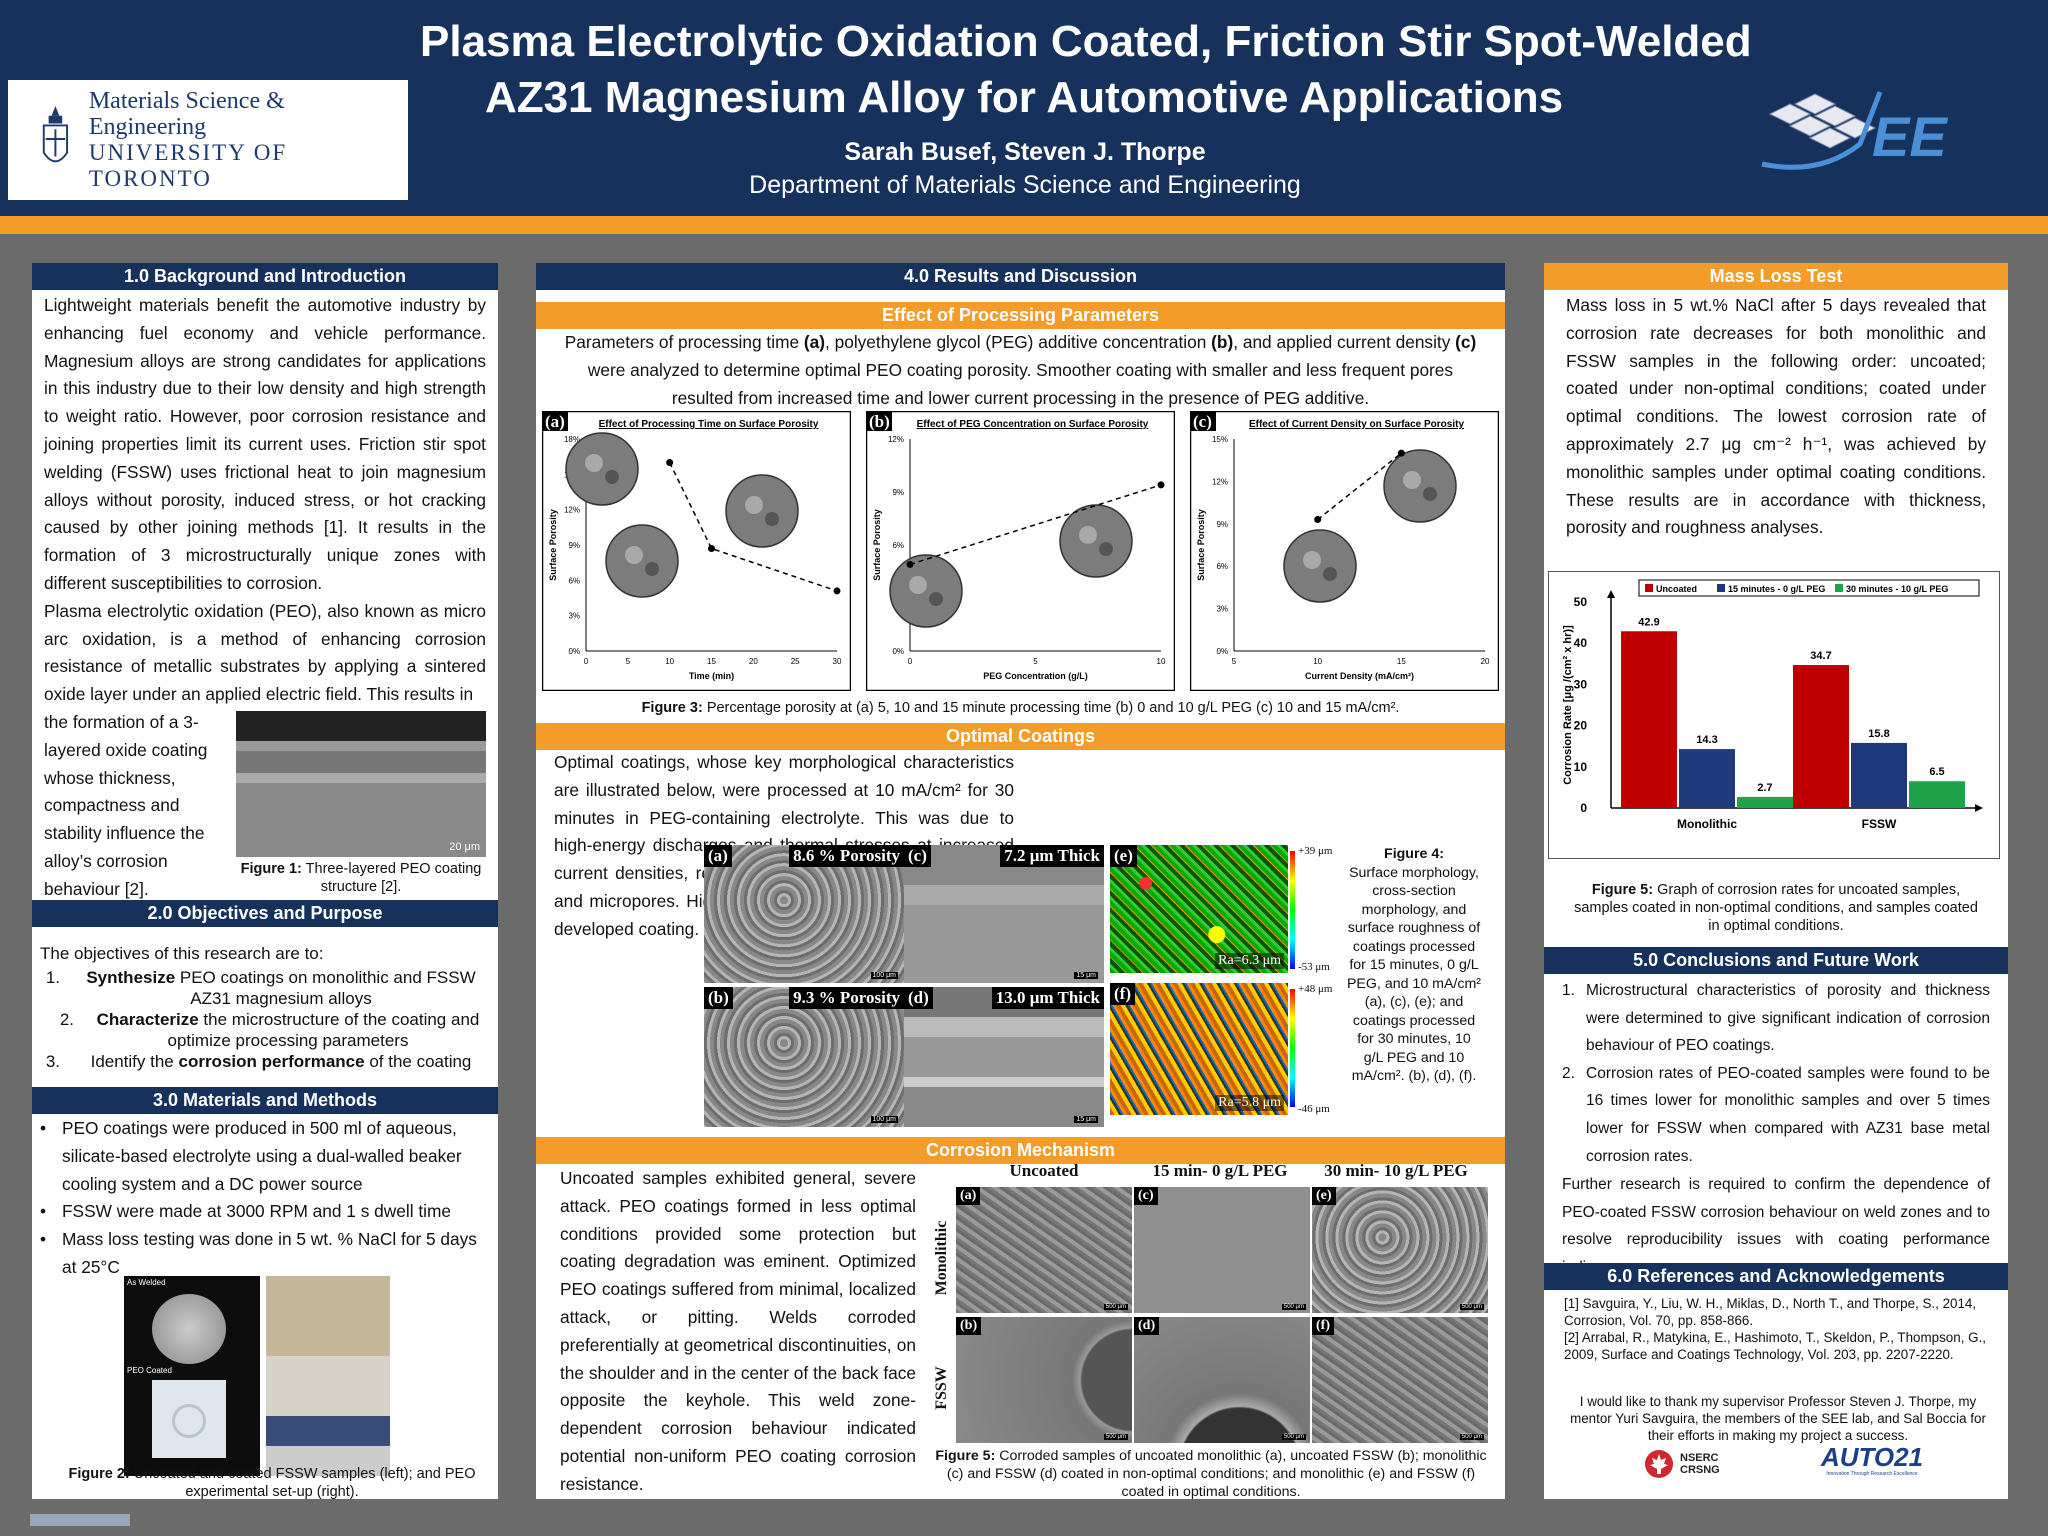 The width and height of the screenshot is (2048, 1536). I want to click on figure-4c-cross-section: (c) 7.2 μm Thick 15 μm, so click(1004, 914).